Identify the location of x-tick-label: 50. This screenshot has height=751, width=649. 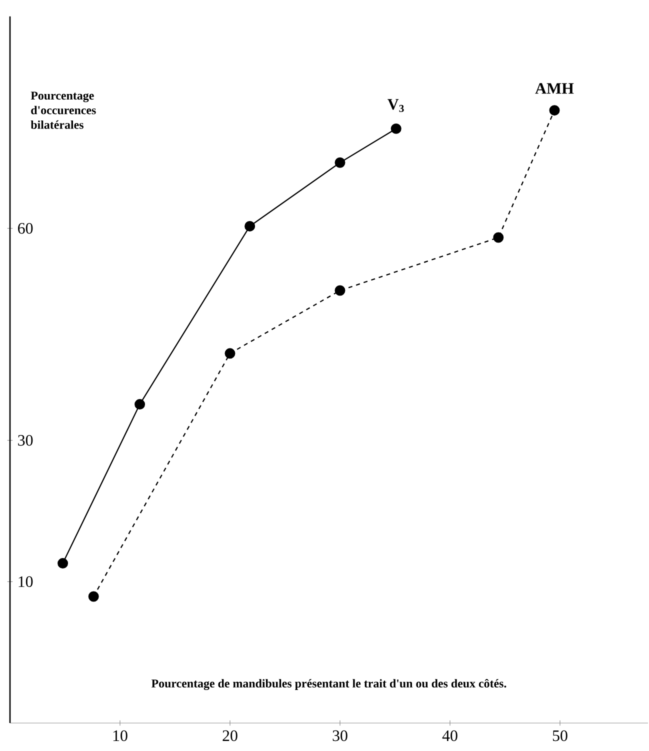
(560, 736).